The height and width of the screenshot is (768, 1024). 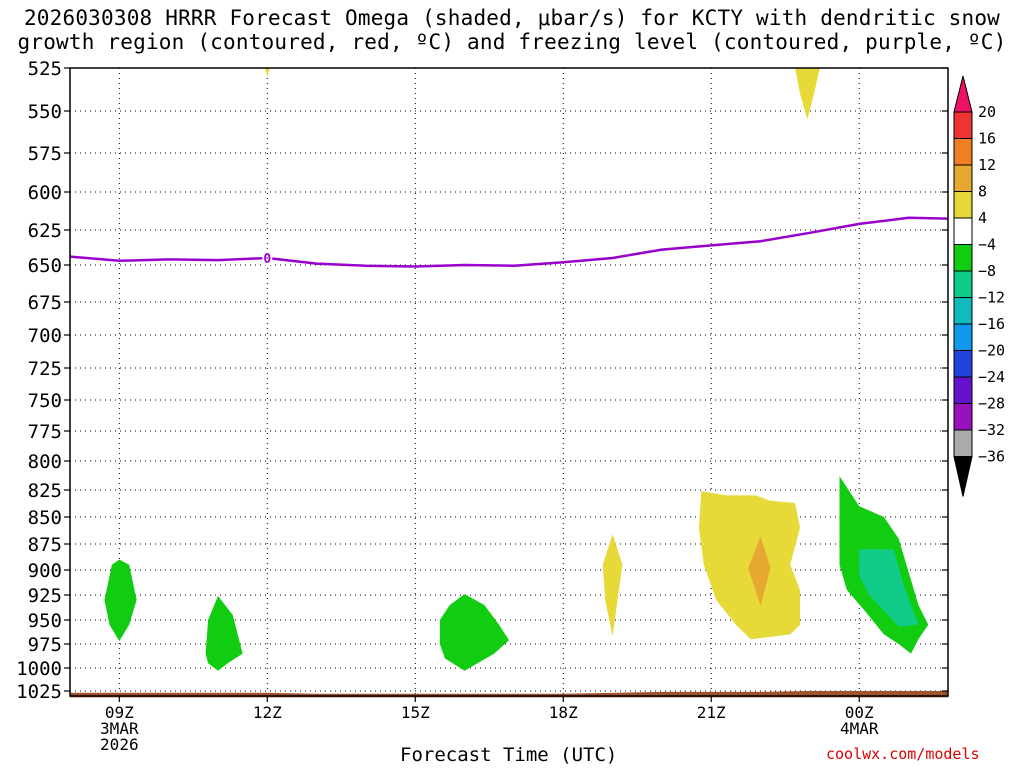 What do you see at coordinates (45, 266) in the screenshot?
I see `y-tick-label: 650` at bounding box center [45, 266].